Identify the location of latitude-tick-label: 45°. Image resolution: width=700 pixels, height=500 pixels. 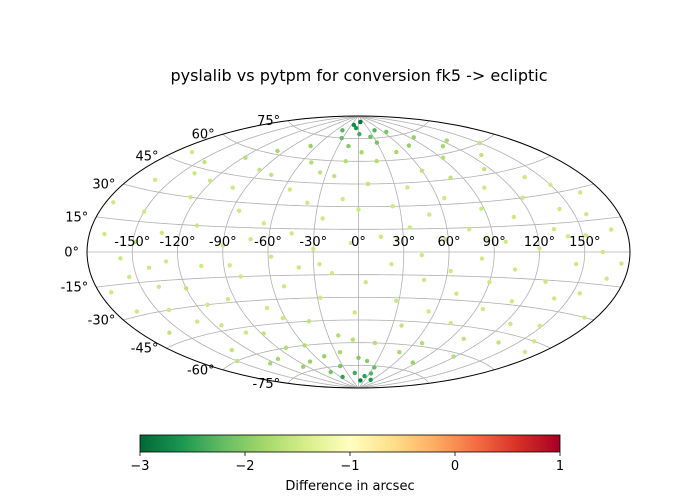
(146, 156).